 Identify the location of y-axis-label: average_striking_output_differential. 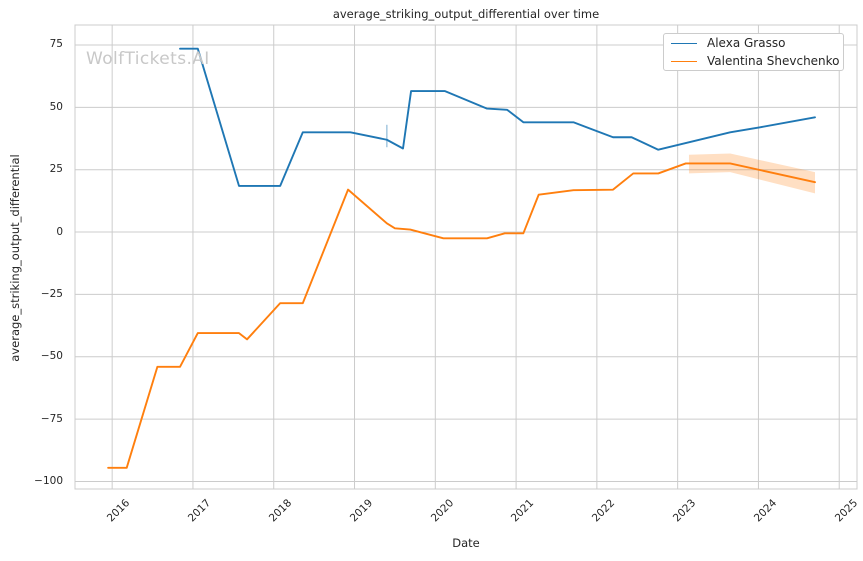
(15, 258).